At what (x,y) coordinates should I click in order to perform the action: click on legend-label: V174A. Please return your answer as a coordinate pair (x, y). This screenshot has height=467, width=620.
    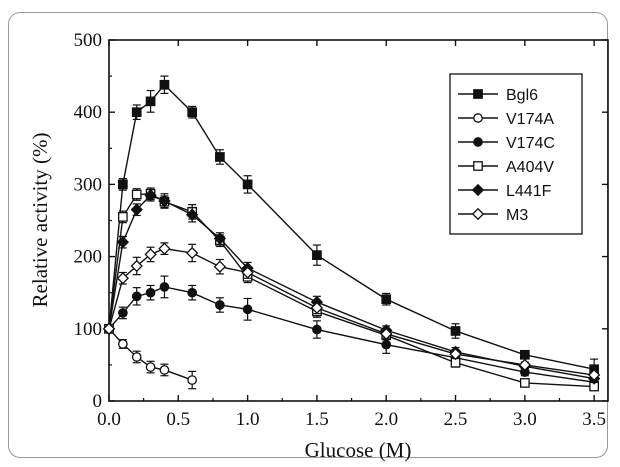
    Looking at the image, I should click on (530, 119).